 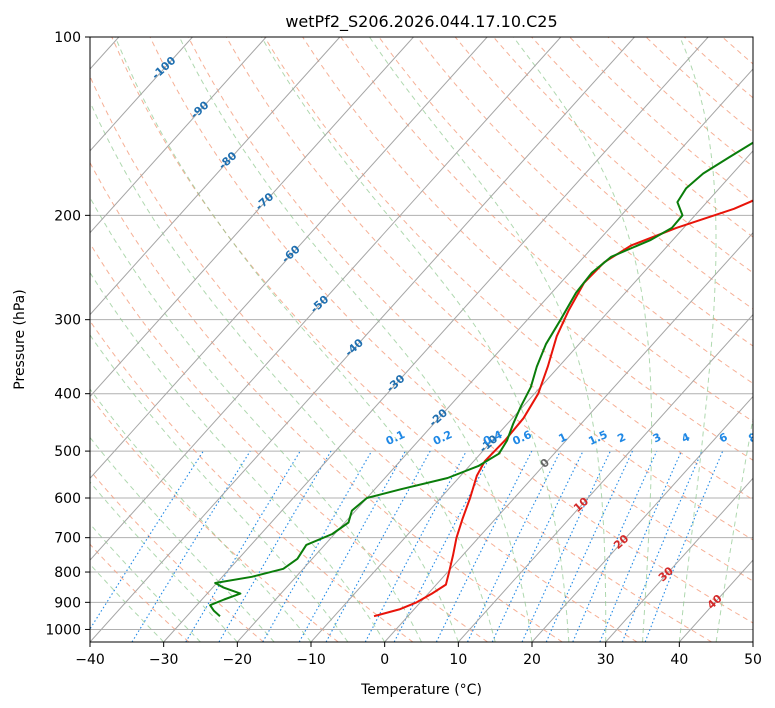 What do you see at coordinates (442, 438) in the screenshot?
I see `mixing-ratio-label: 0.2` at bounding box center [442, 438].